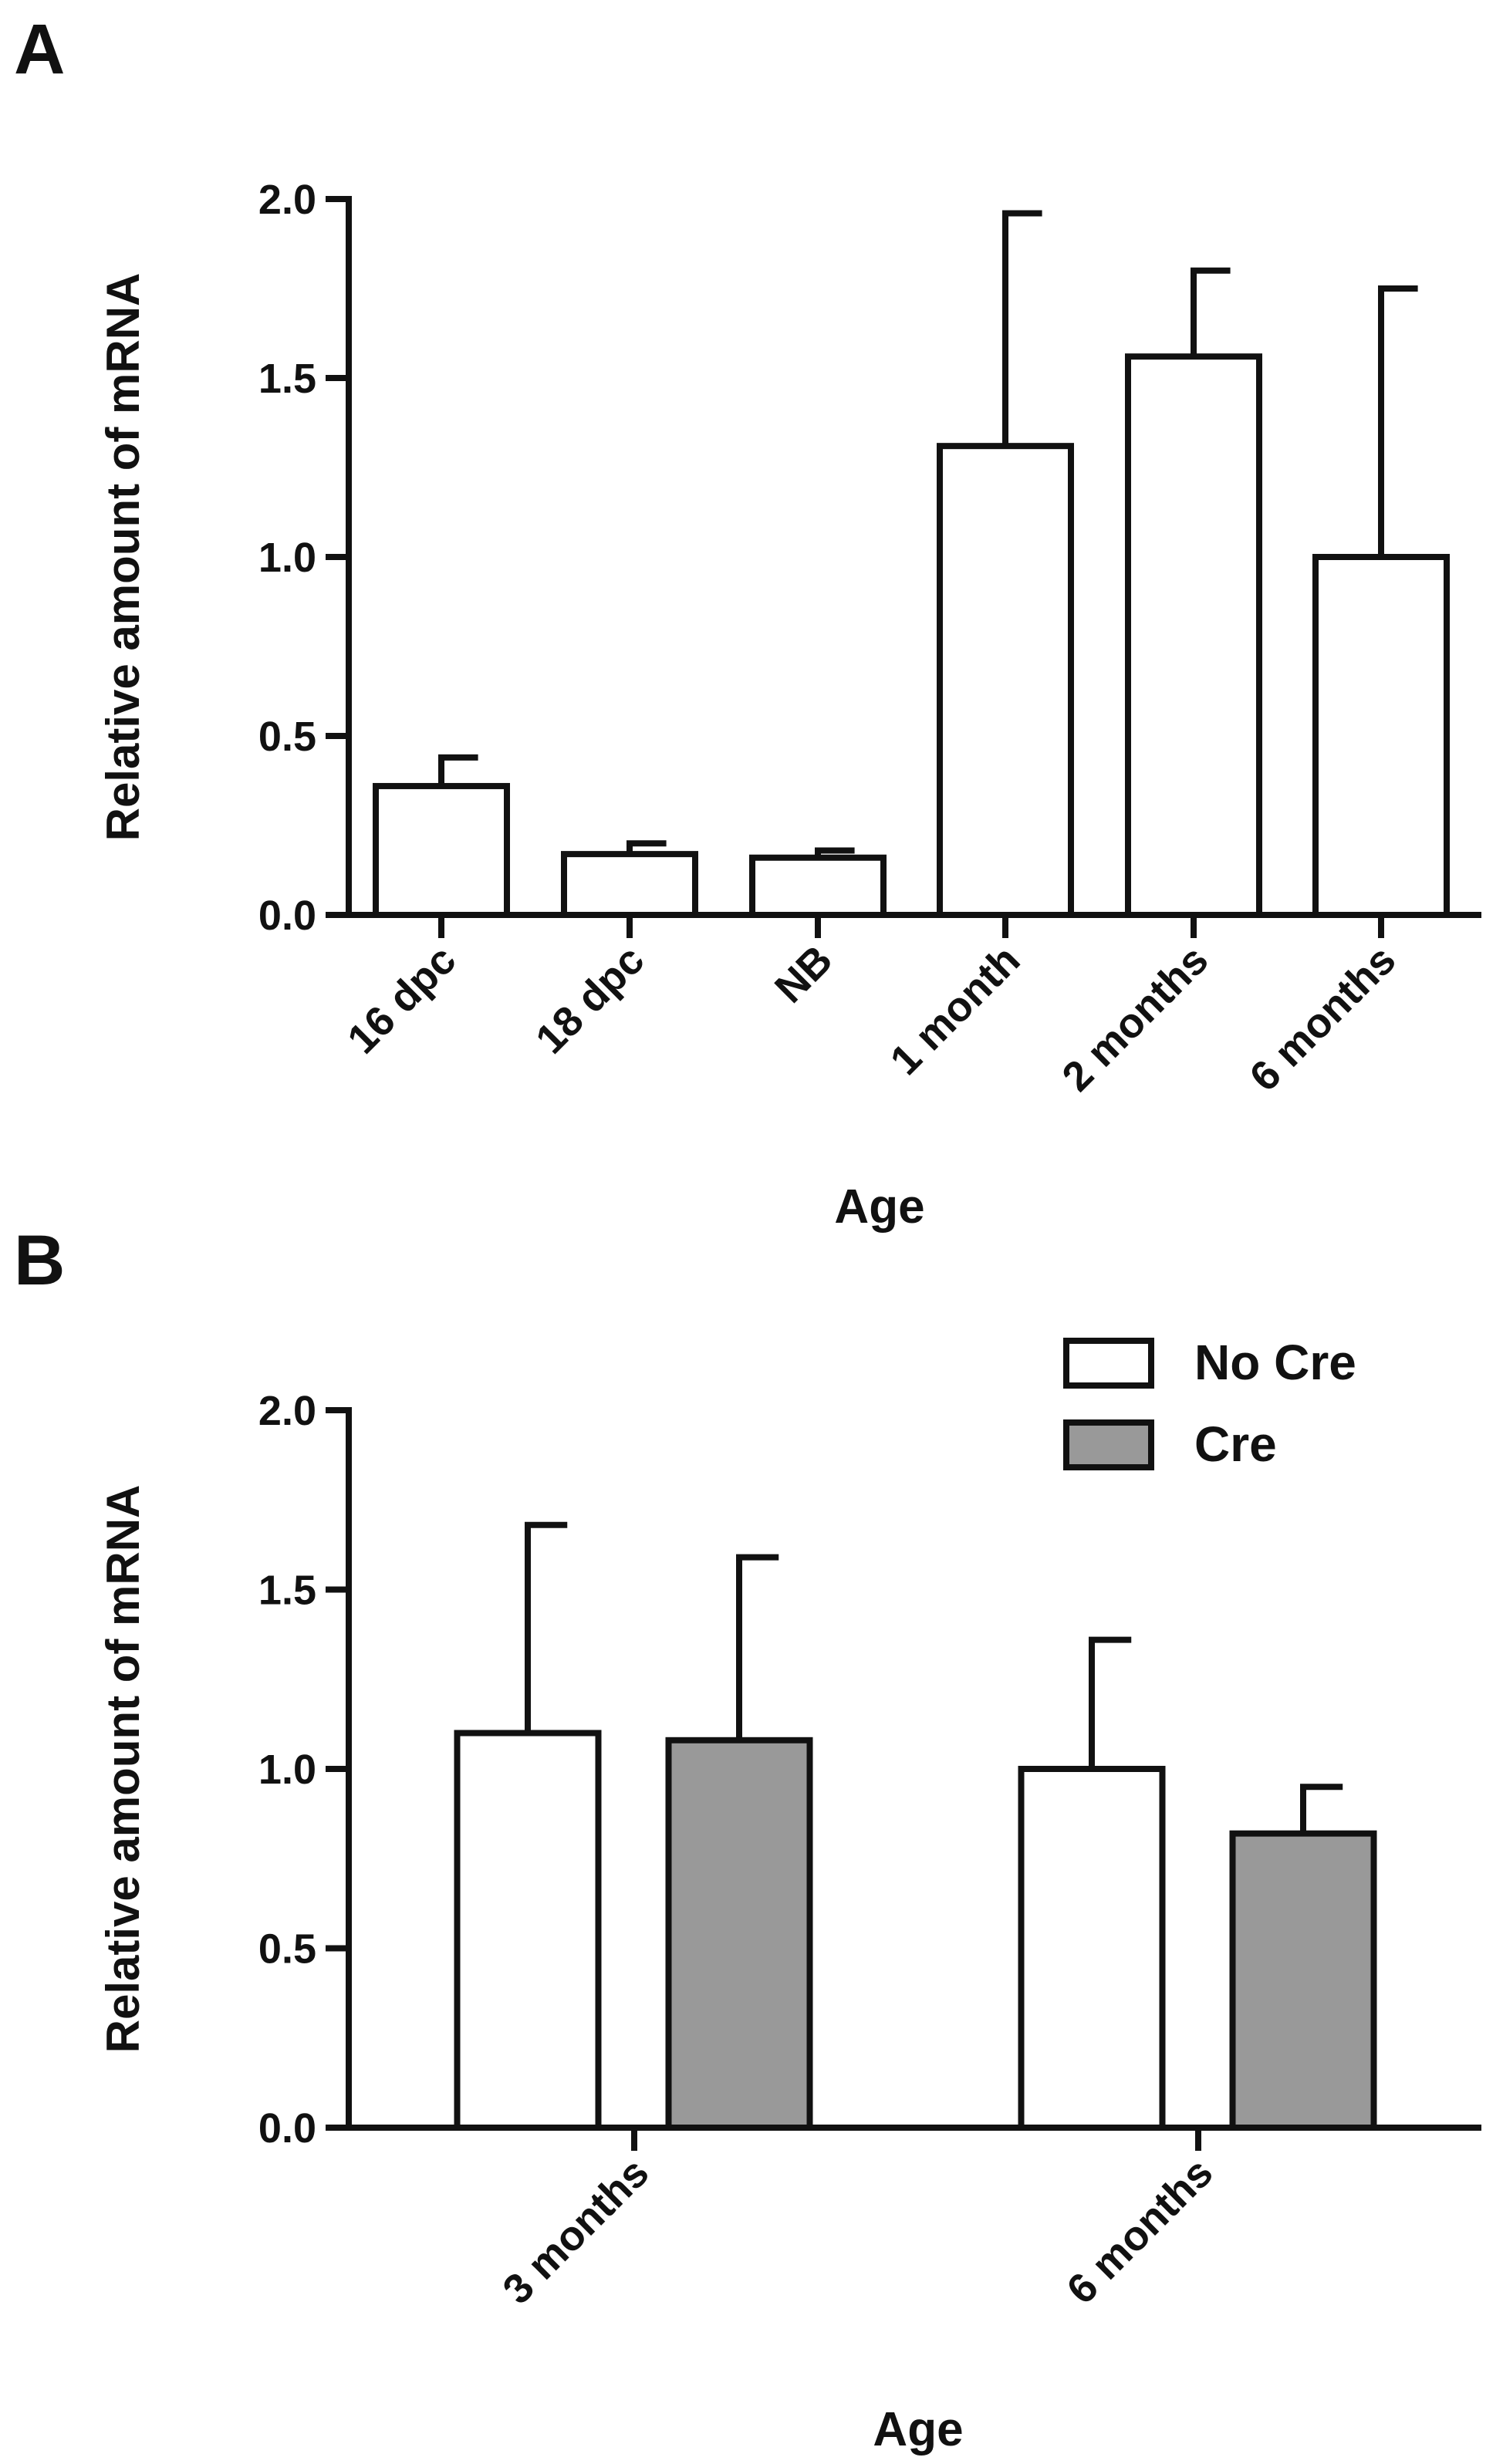 This screenshot has height=2464, width=1503. Describe the element at coordinates (39, 49) in the screenshot. I see `panel-label-a: A` at that location.